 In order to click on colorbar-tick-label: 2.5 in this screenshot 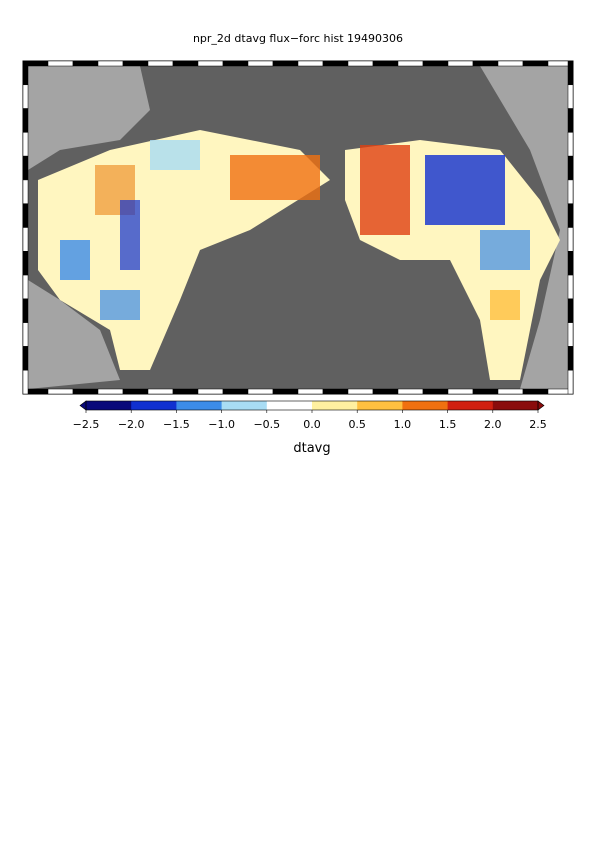, I will do `click(538, 424)`.